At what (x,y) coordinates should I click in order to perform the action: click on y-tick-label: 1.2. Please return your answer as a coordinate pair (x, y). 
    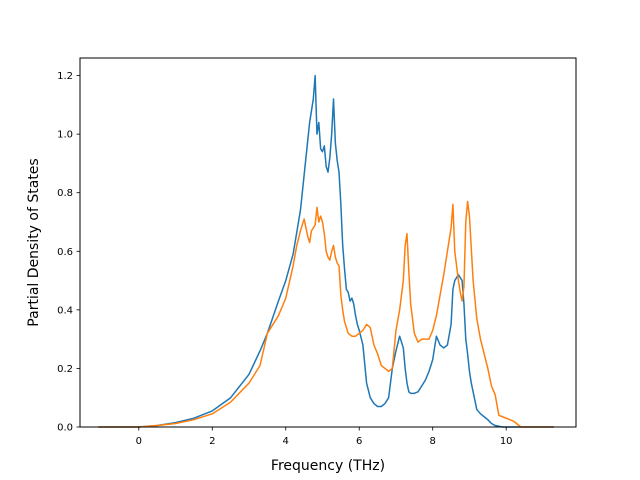
    Looking at the image, I should click on (65, 76).